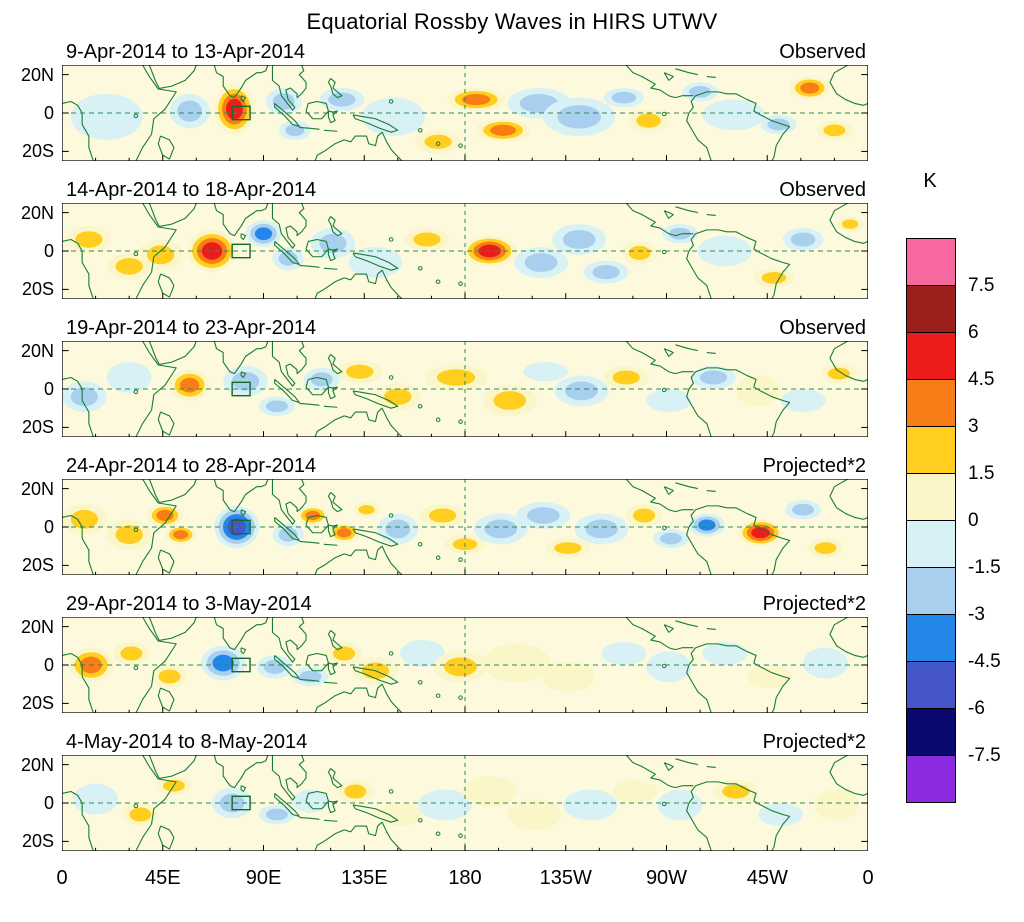 Image resolution: width=1024 pixels, height=922 pixels. What do you see at coordinates (512, 21) in the screenshot?
I see `figure-title: Equatorial Rossby Waves in HIRS UTWV` at bounding box center [512, 21].